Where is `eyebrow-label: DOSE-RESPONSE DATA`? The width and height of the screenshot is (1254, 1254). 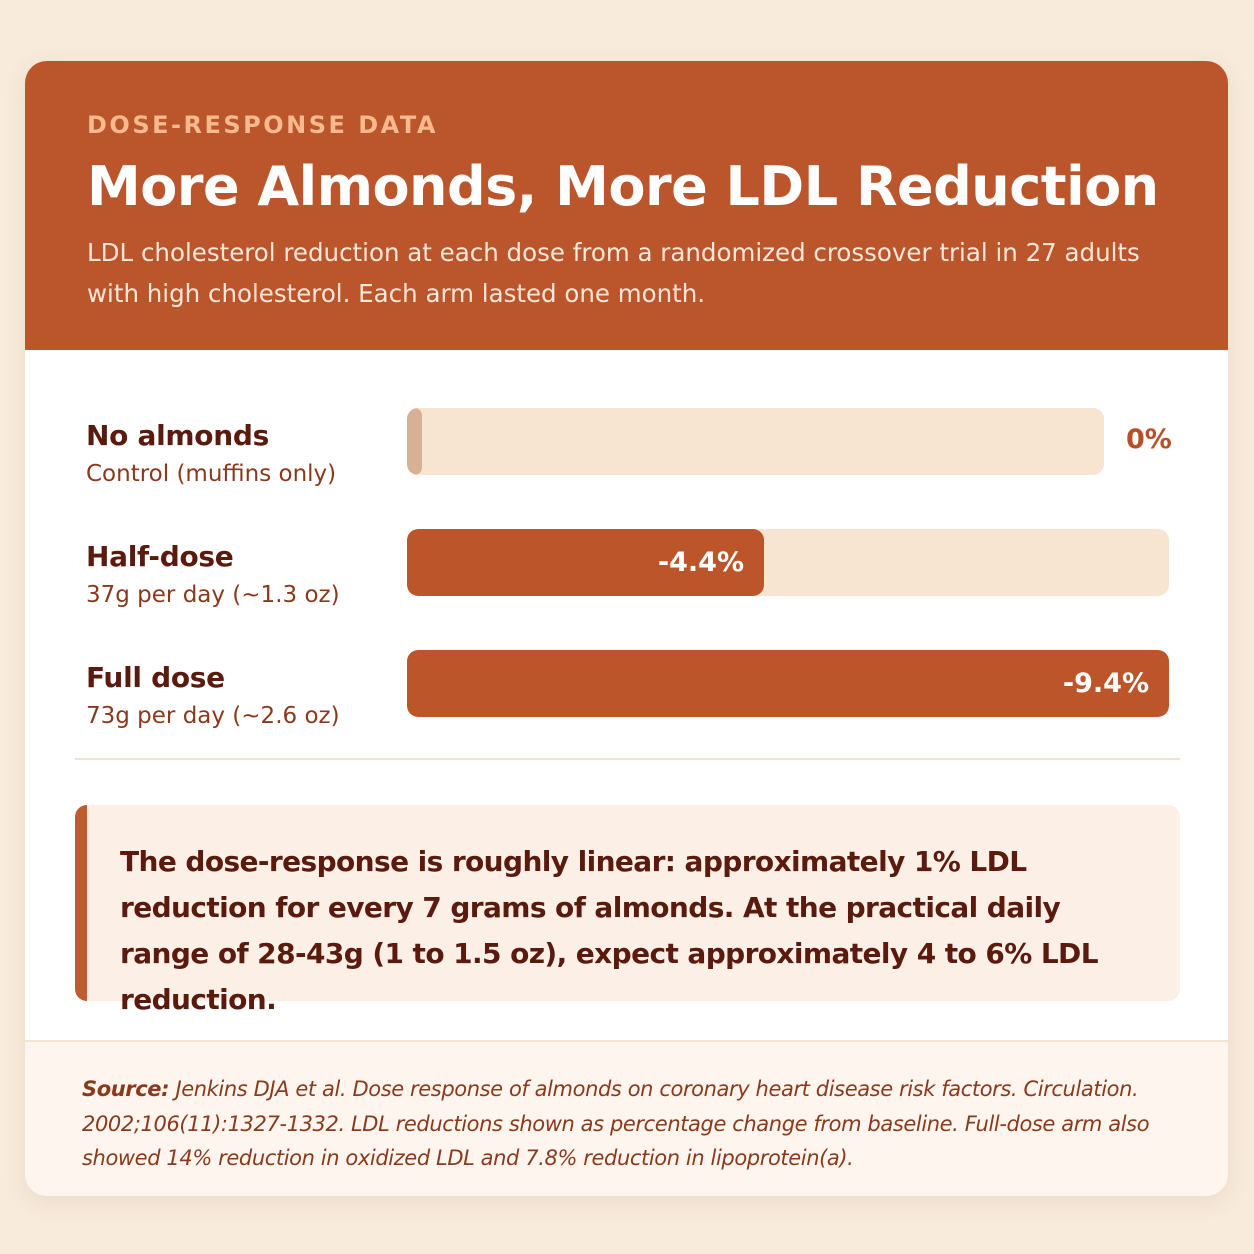
eyebrow-label: DOSE-RESPONSE DATA is located at coordinates (262, 125).